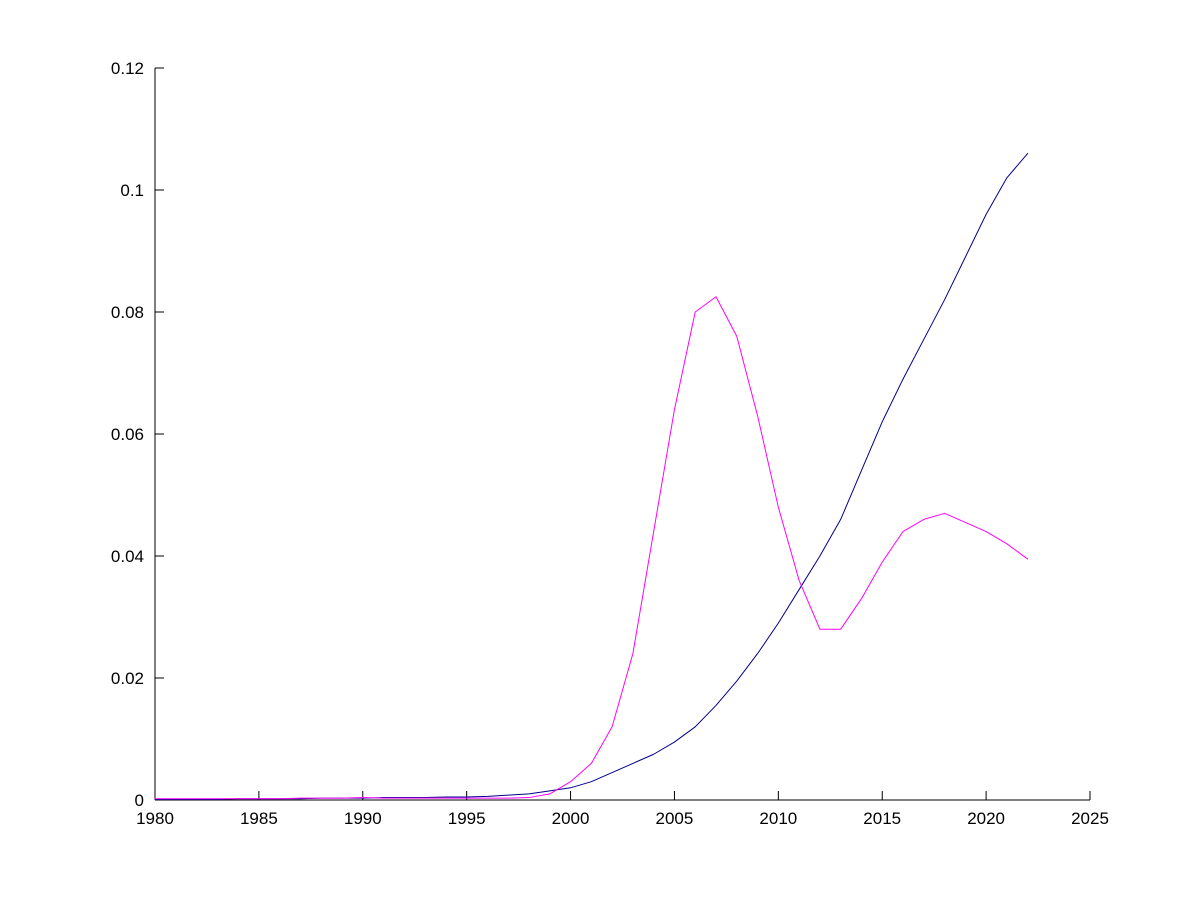 This screenshot has width=1200, height=900. I want to click on x-tick-label: 2005, so click(675, 818).